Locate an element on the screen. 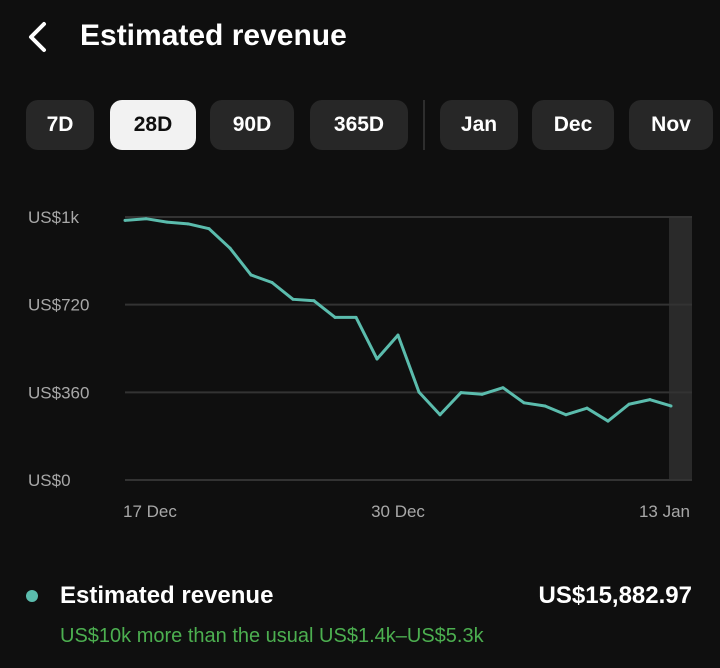 The height and width of the screenshot is (668, 720). tab-7d: 7D is located at coordinates (60, 125).